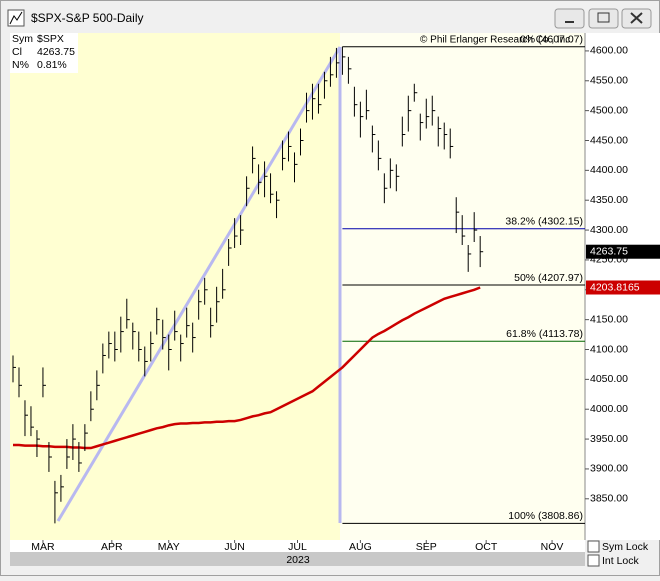 Image resolution: width=660 pixels, height=581 pixels. What do you see at coordinates (609, 170) in the screenshot?
I see `y-tick-label: 4400.00` at bounding box center [609, 170].